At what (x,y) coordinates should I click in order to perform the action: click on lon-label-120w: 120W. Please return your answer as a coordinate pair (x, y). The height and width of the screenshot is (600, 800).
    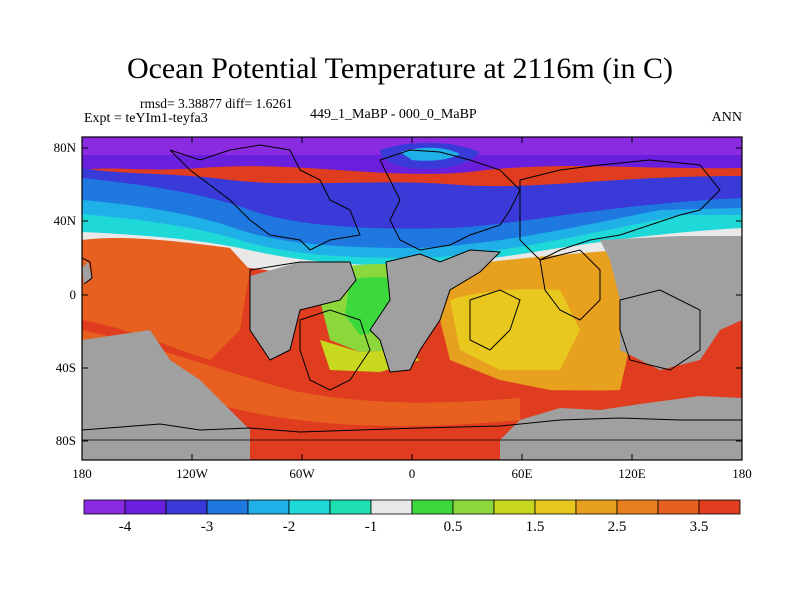
    Looking at the image, I should click on (192, 473).